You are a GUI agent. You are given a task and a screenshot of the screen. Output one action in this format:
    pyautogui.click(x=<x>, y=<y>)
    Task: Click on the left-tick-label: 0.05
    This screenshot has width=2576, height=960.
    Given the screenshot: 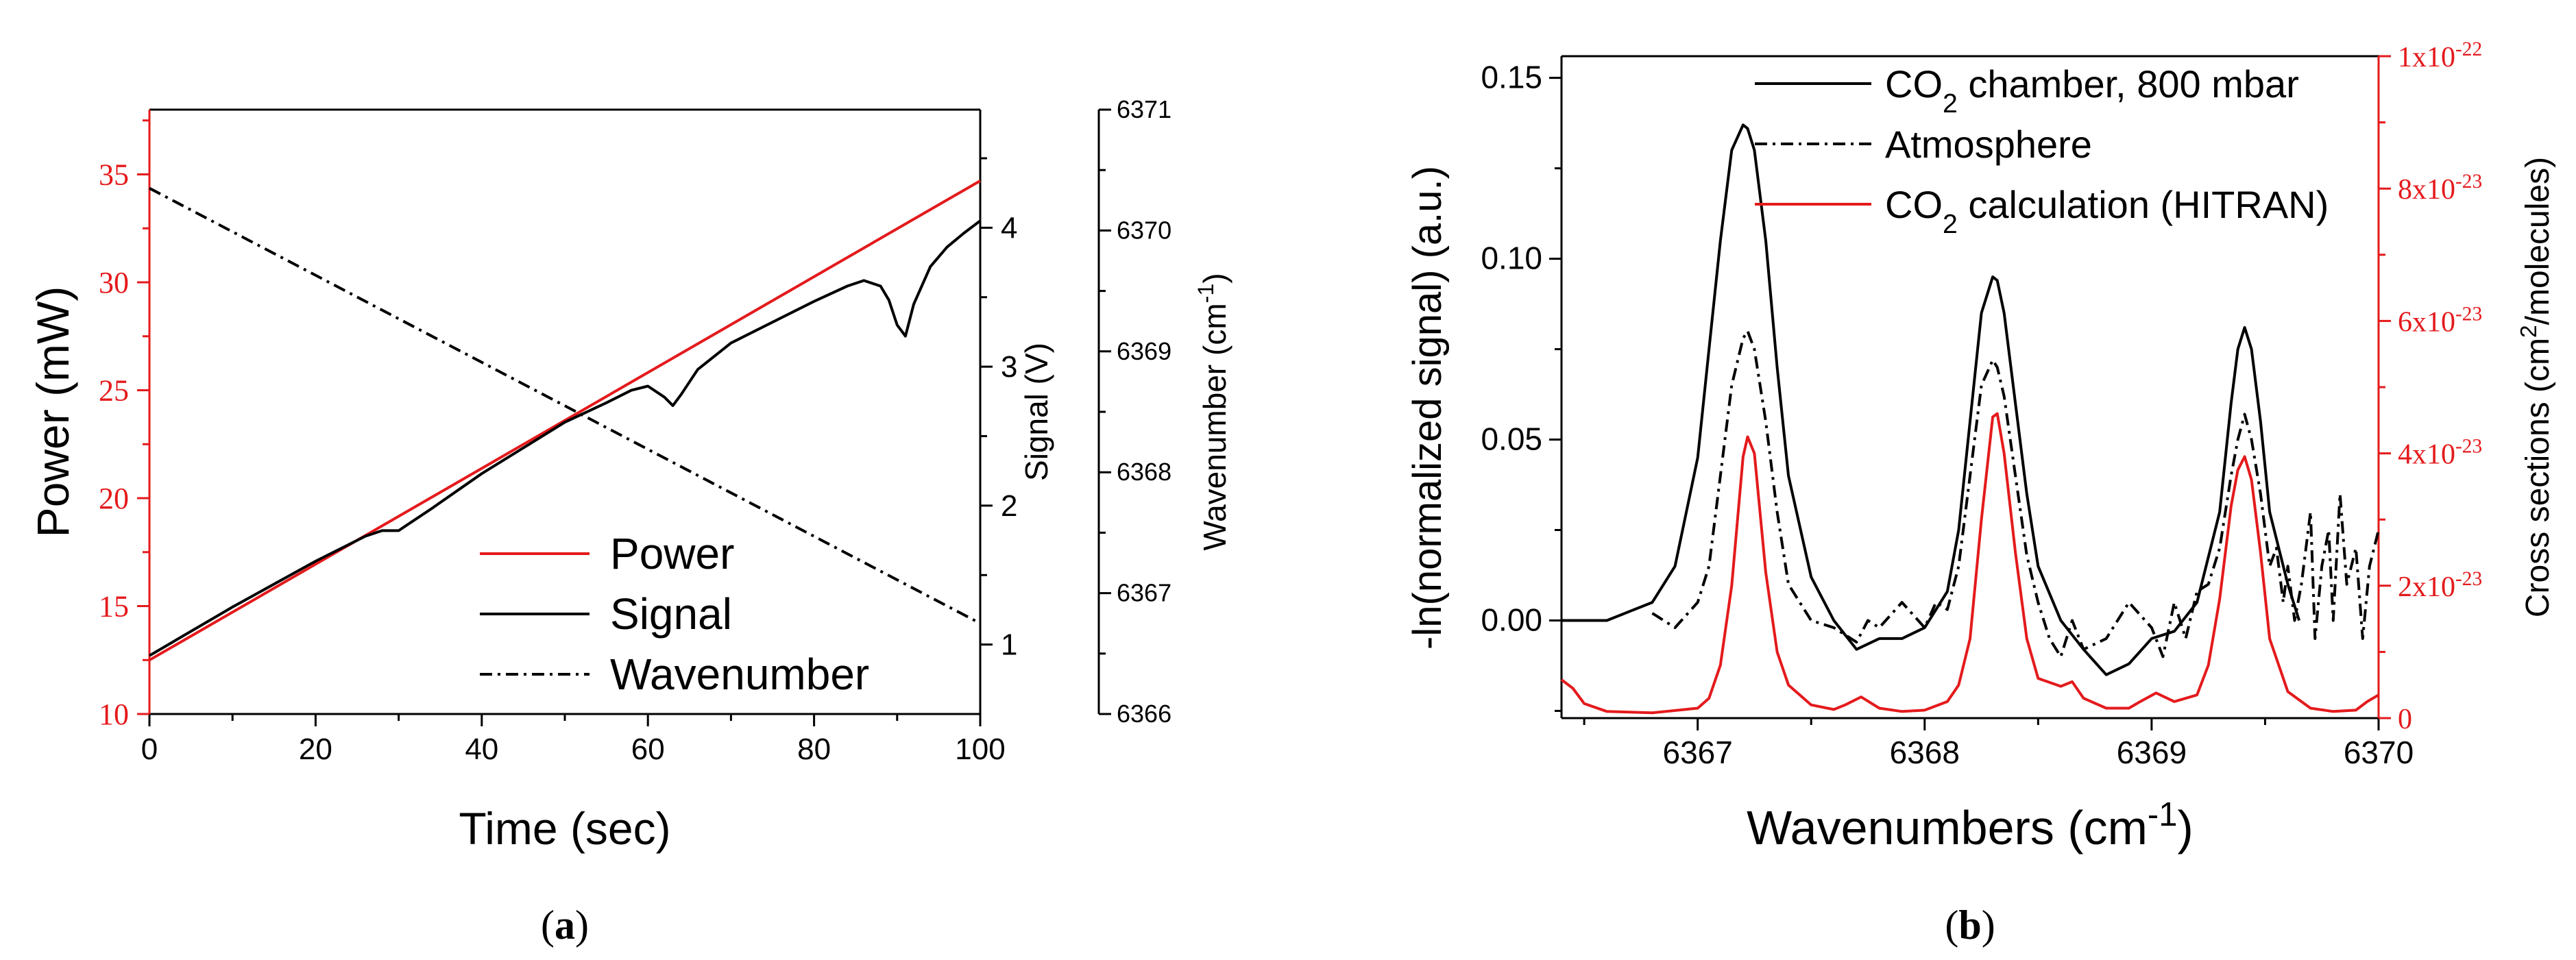 What is the action you would take?
    pyautogui.click(x=1511, y=439)
    